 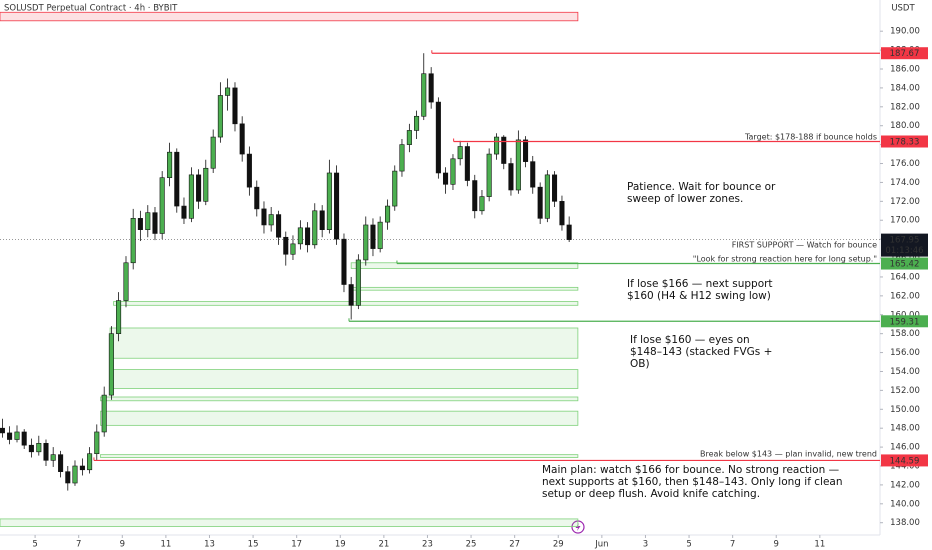 I want to click on level-note: Target: $178-188 if bounce holds, so click(x=810, y=137).